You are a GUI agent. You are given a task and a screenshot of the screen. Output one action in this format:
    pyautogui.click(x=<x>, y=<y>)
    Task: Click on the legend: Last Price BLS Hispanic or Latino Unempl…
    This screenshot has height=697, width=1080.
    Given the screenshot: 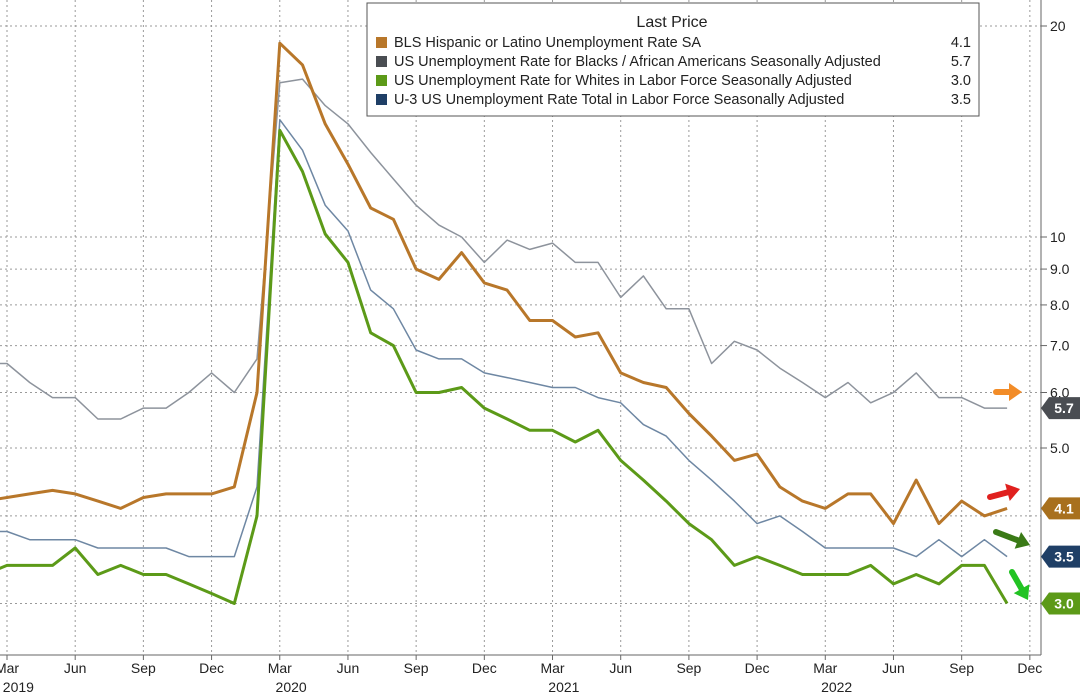 What is the action you would take?
    pyautogui.click(x=673, y=59)
    